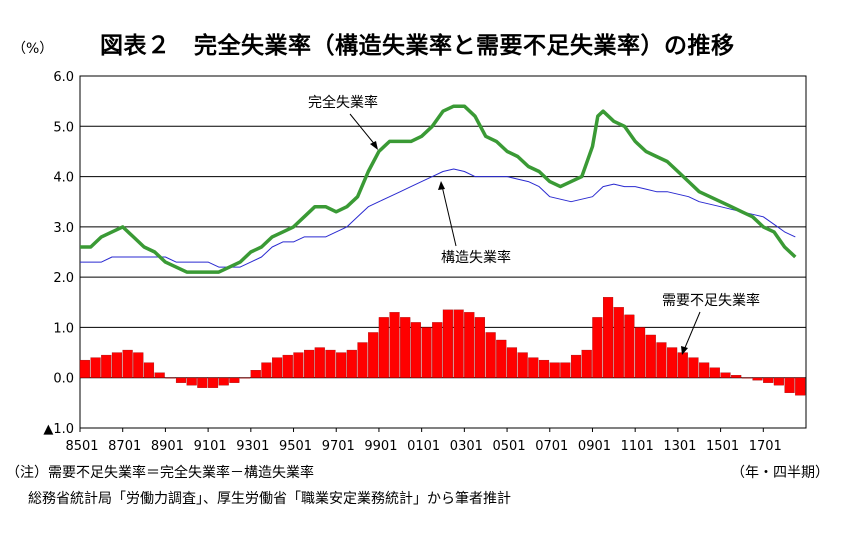  I want to click on source-note: 総務省統計局「労働力調査」、厚生労働省「職業安定業務統計」から筆者推計, so click(269, 499).